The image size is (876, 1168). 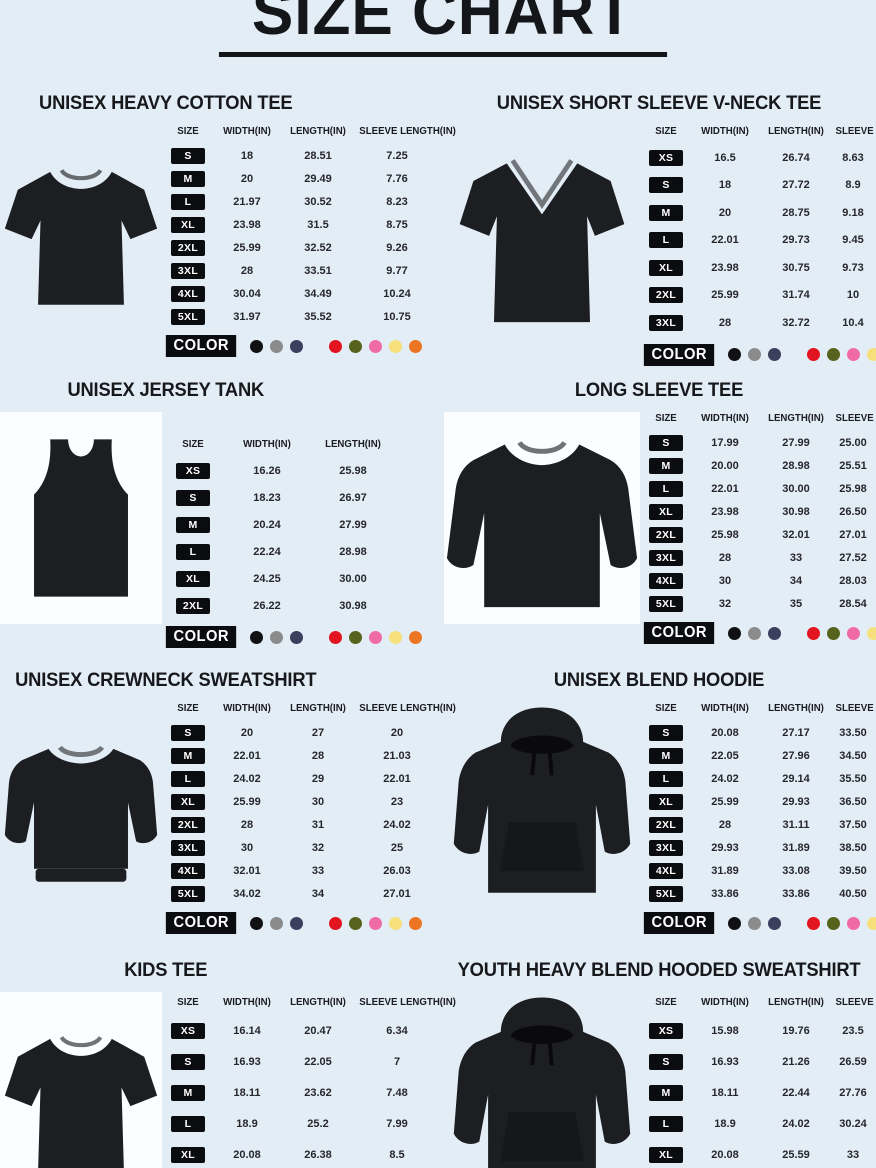 I want to click on sleeve-value: 7.76, so click(x=397, y=178).